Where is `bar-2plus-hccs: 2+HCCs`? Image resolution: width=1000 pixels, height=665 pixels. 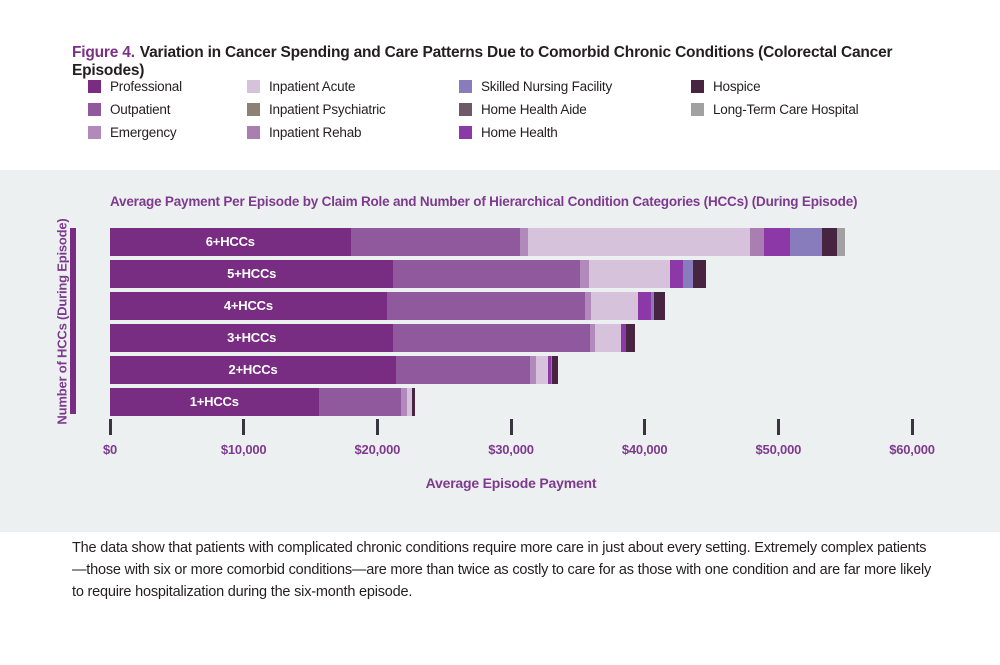
bar-2plus-hccs: 2+HCCs is located at coordinates (334, 370).